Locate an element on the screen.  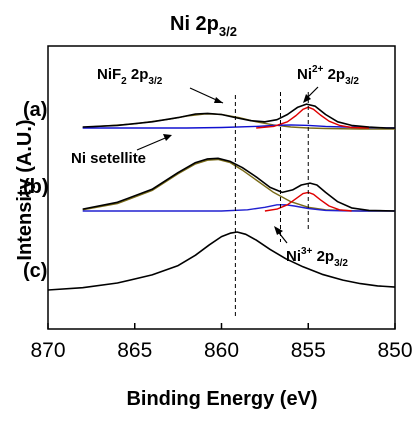
chart-title: Ni 2p3/2 is located at coordinates (203, 26).